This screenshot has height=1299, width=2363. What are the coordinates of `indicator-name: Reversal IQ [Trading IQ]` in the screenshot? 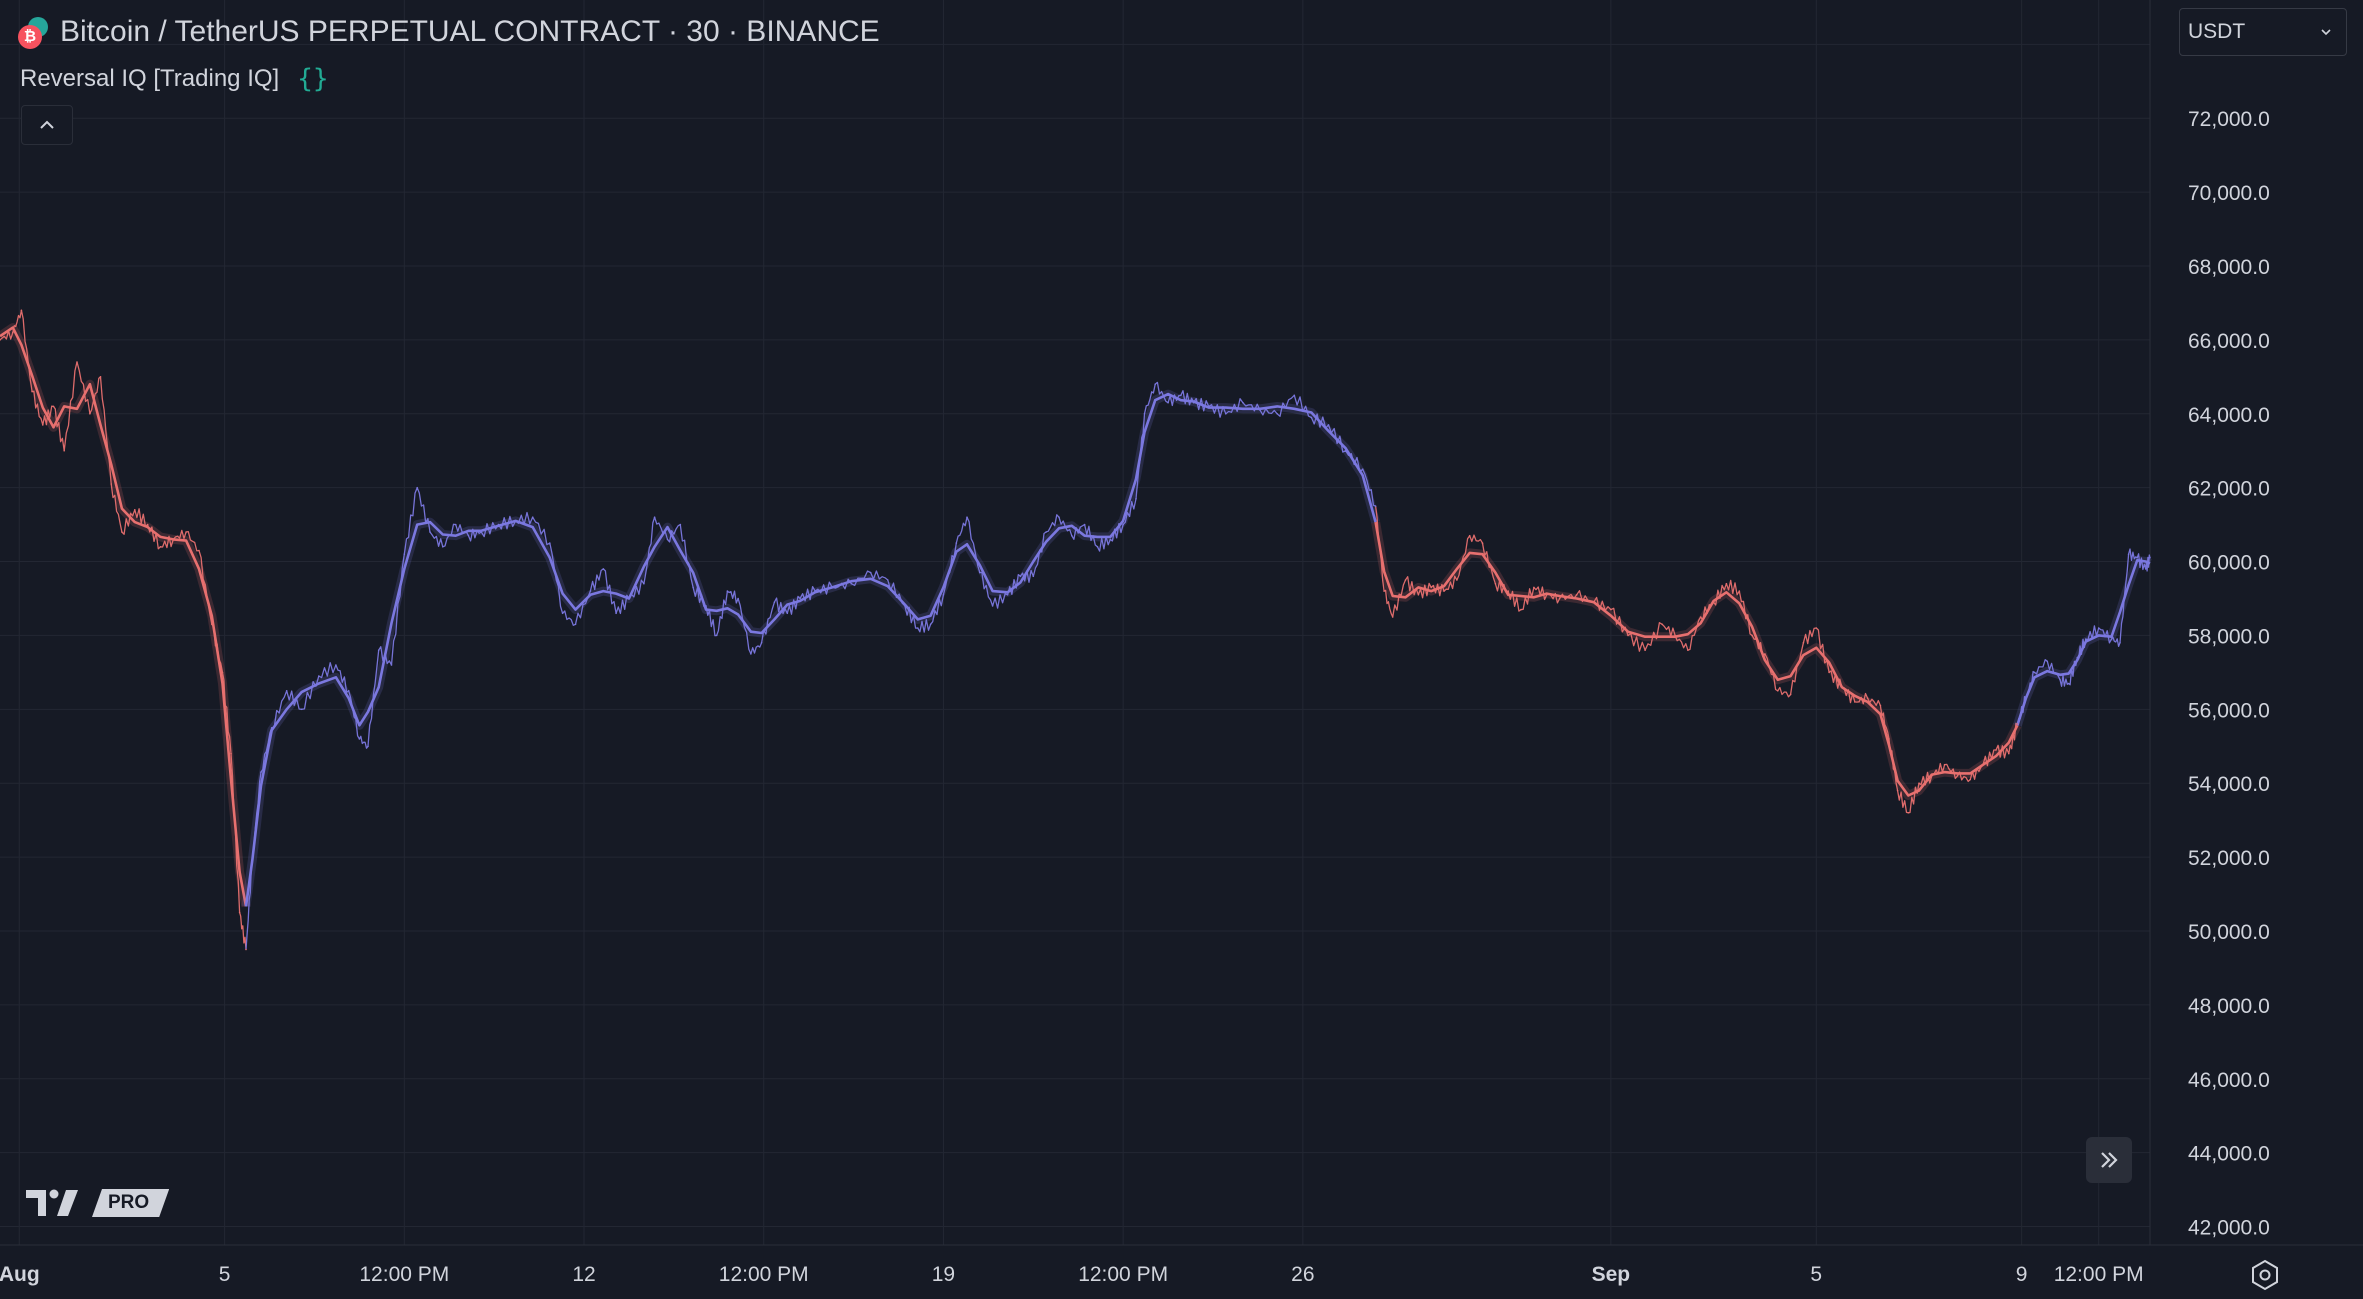 It's located at (150, 78).